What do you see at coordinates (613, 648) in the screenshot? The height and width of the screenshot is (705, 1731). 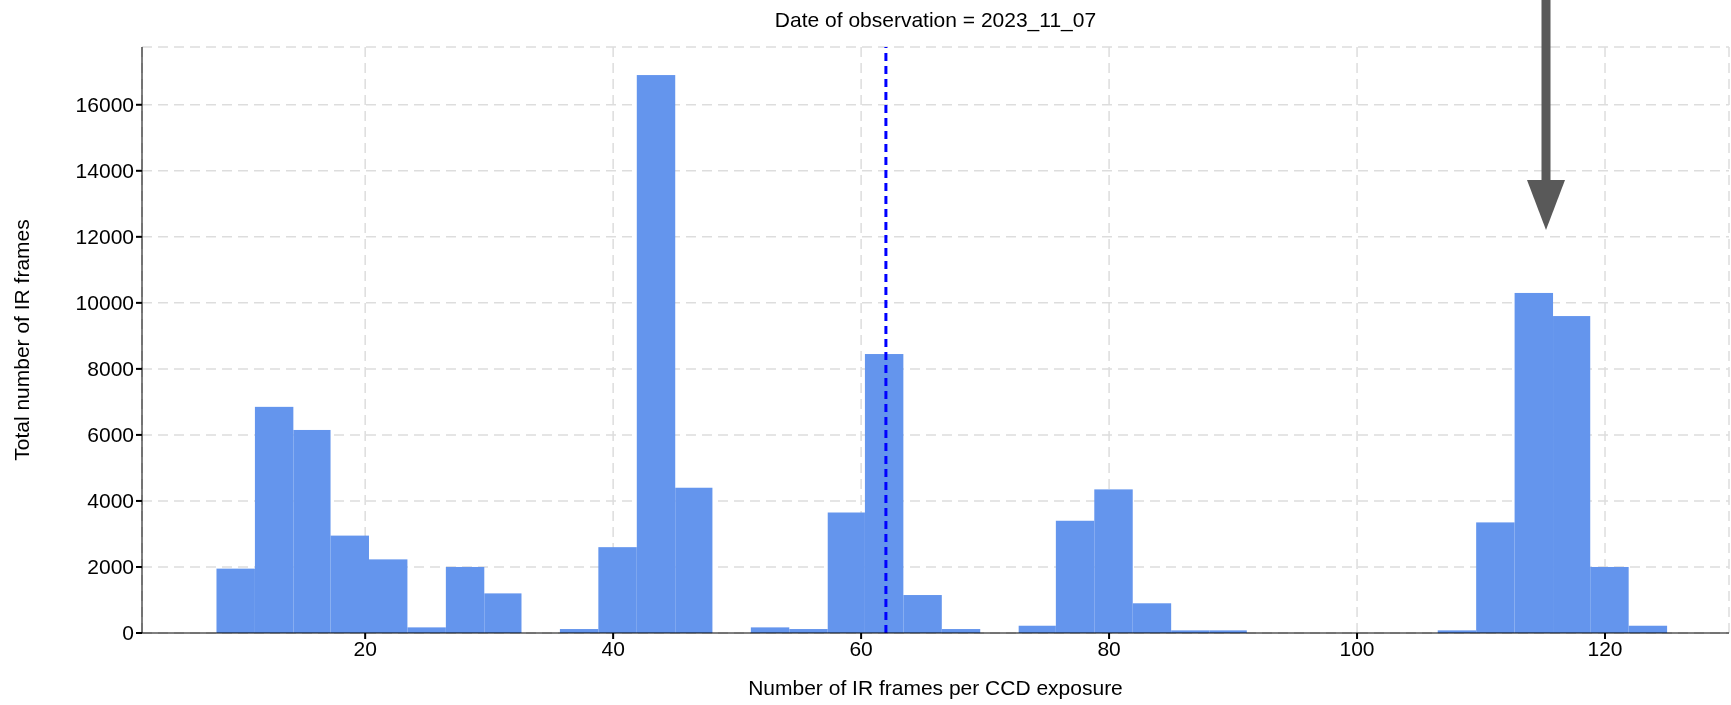 I see `x-tick-label: 40` at bounding box center [613, 648].